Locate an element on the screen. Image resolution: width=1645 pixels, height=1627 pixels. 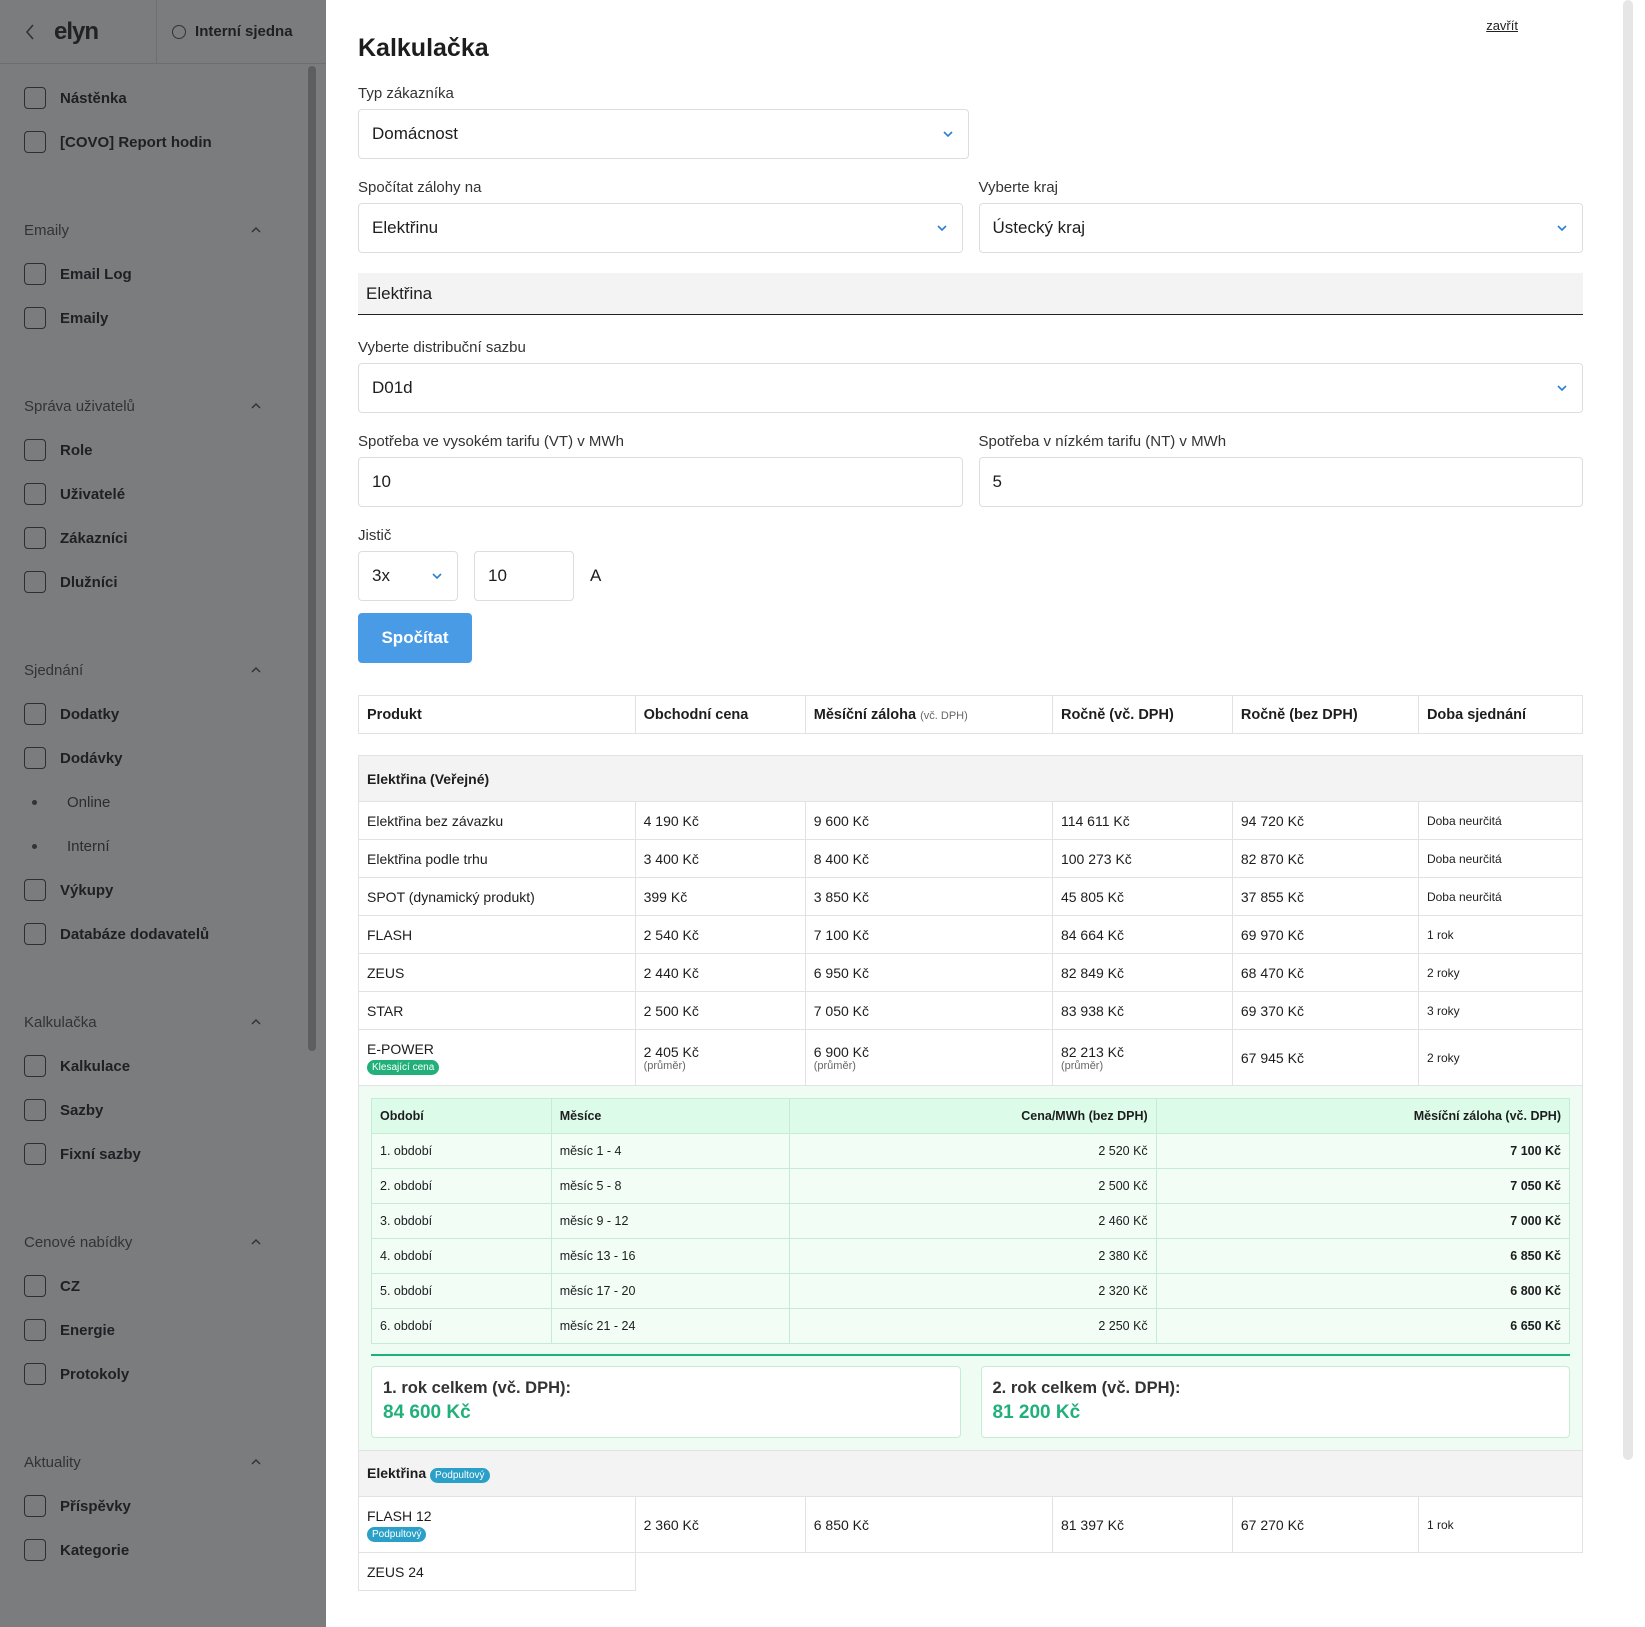
detail-value: 5. období is located at coordinates (461, 1291).